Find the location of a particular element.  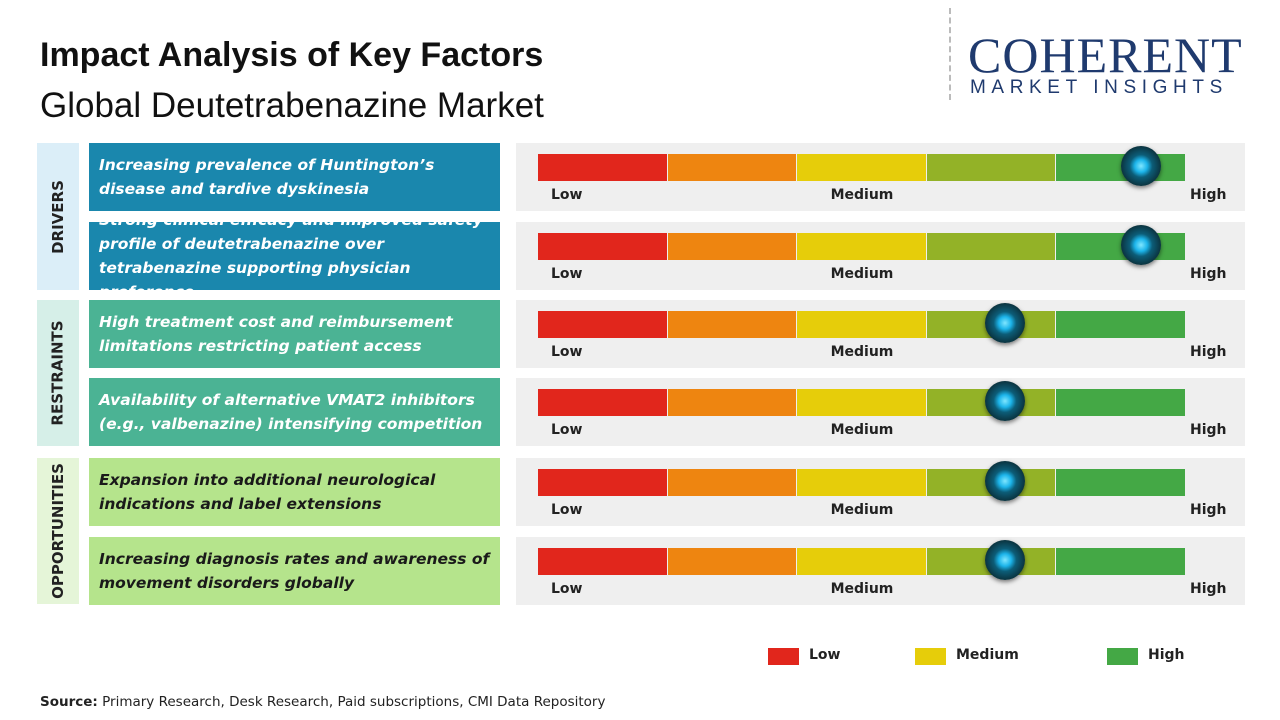

group-panel: DRIVERS is located at coordinates (58, 216).